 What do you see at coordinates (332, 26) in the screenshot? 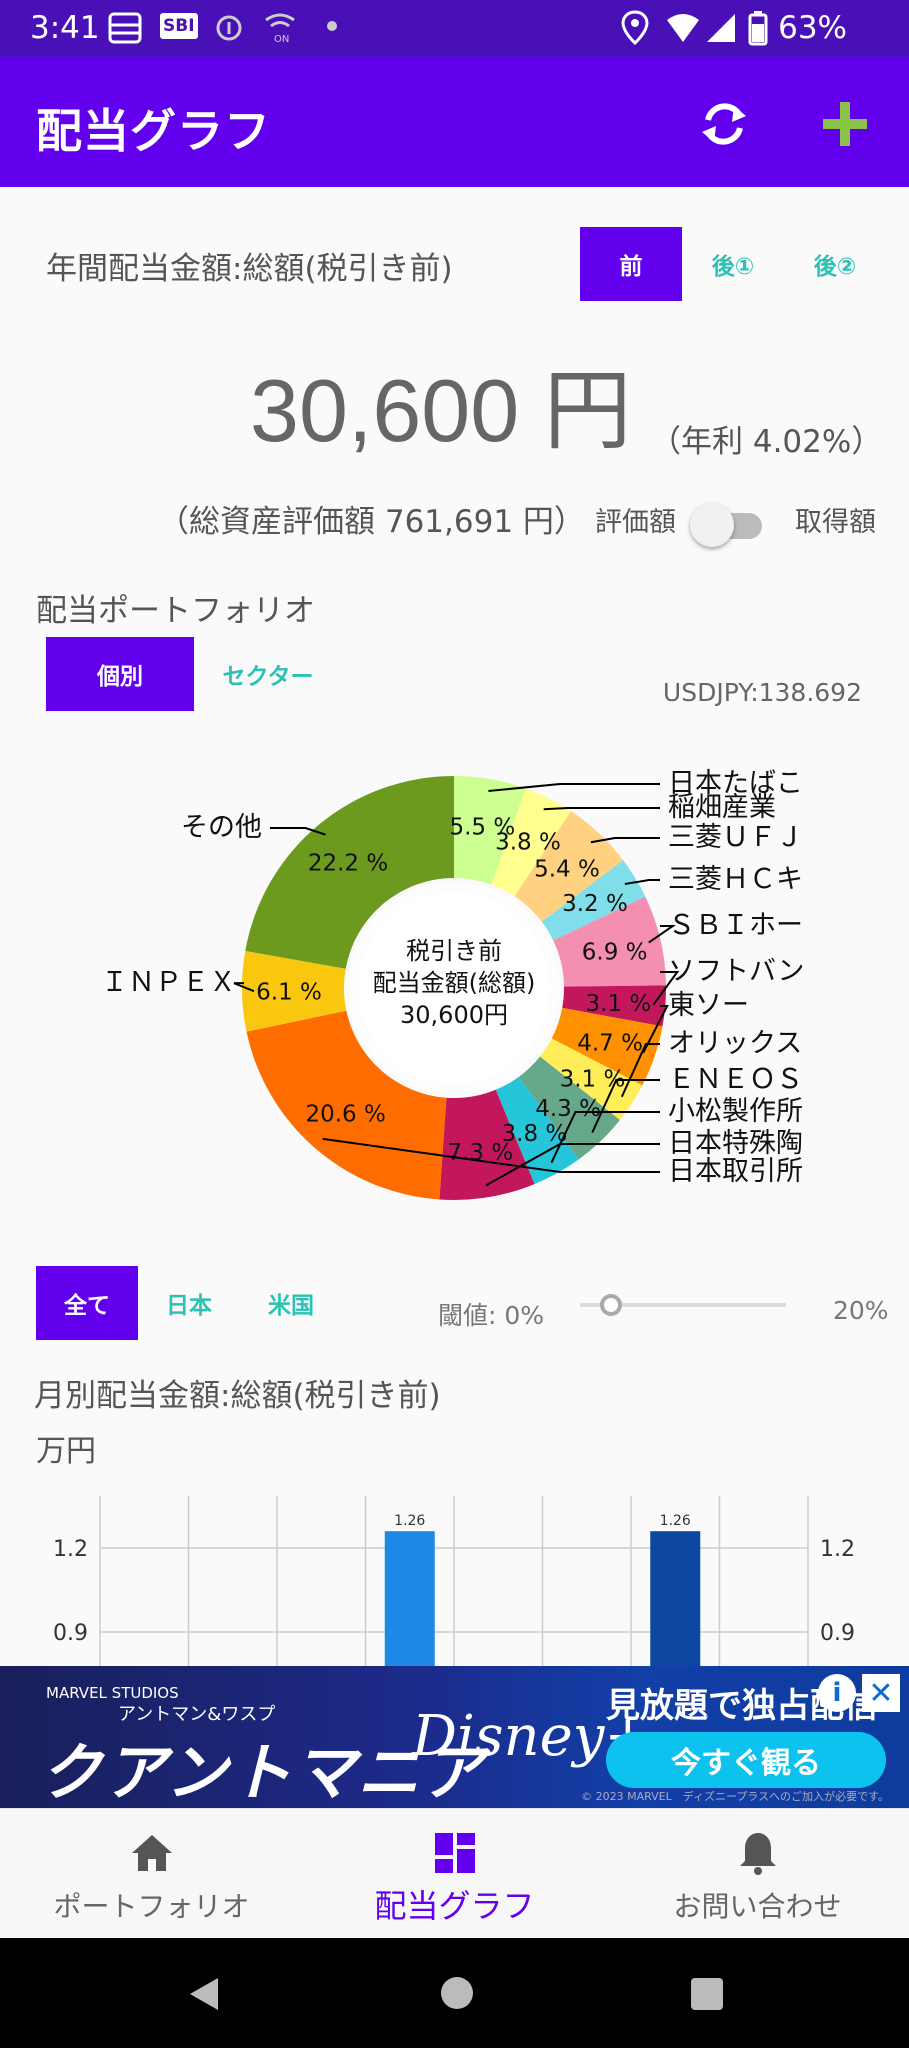
I see `more-notifications-dot-icon` at bounding box center [332, 26].